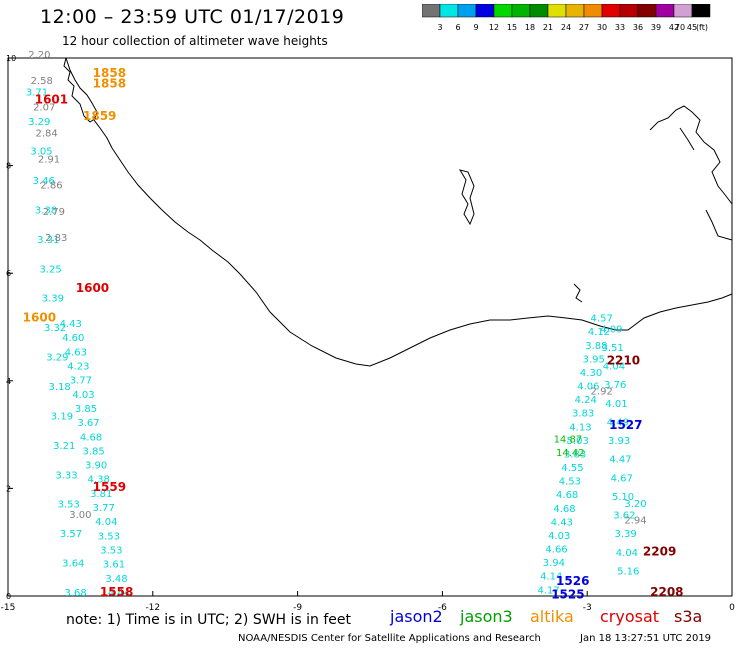  What do you see at coordinates (578, 441) in the screenshot?
I see `wave-height-value: 5.03` at bounding box center [578, 441].